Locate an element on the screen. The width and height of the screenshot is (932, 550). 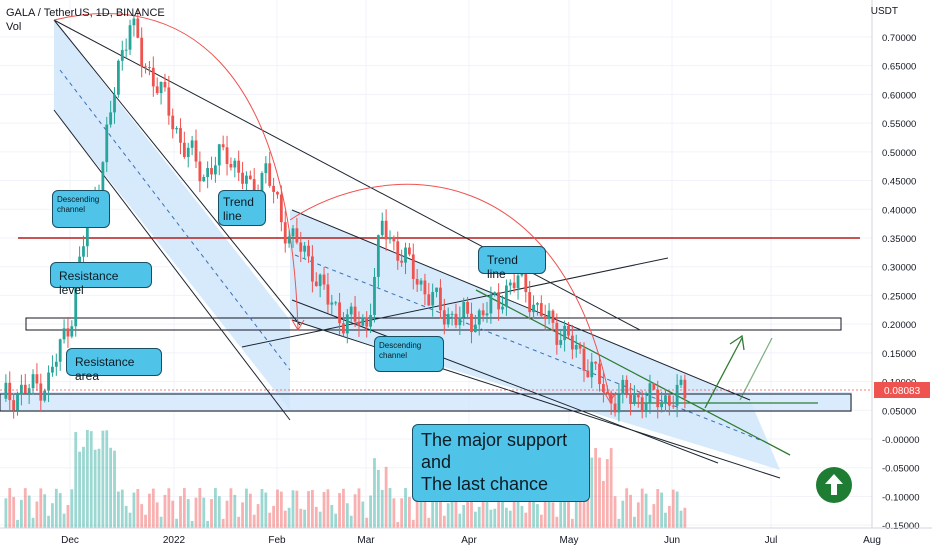
x-tick-label: Mar is located at coordinates (366, 540).